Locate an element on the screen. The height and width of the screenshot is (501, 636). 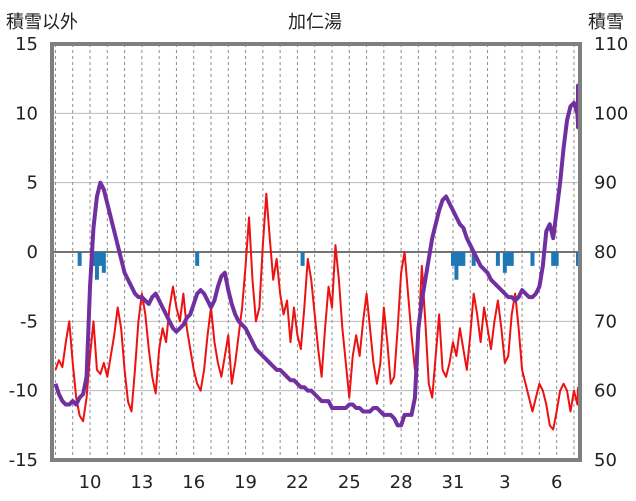
y-left-tick-label: -15 is located at coordinates (23, 460).